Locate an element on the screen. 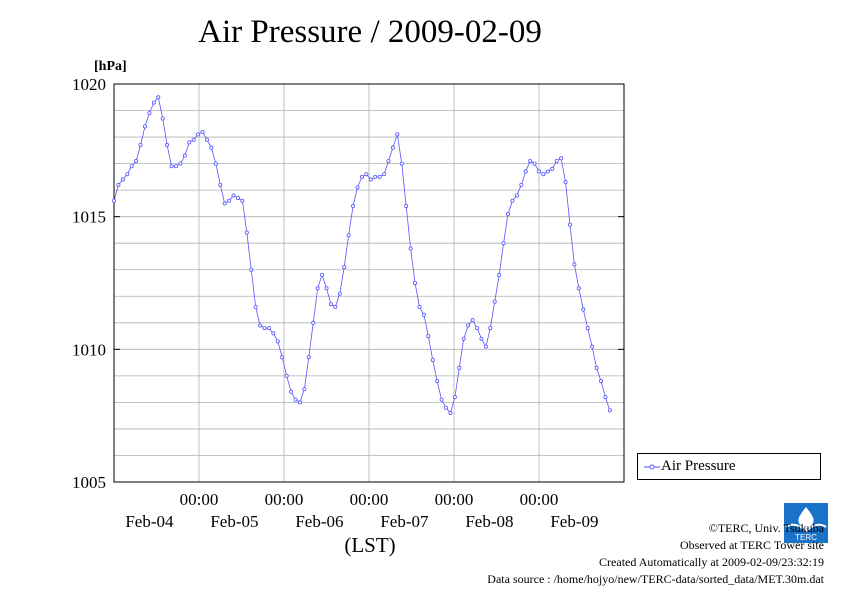 The width and height of the screenshot is (842, 595). y-axis-label: [hPa] is located at coordinates (110, 66).